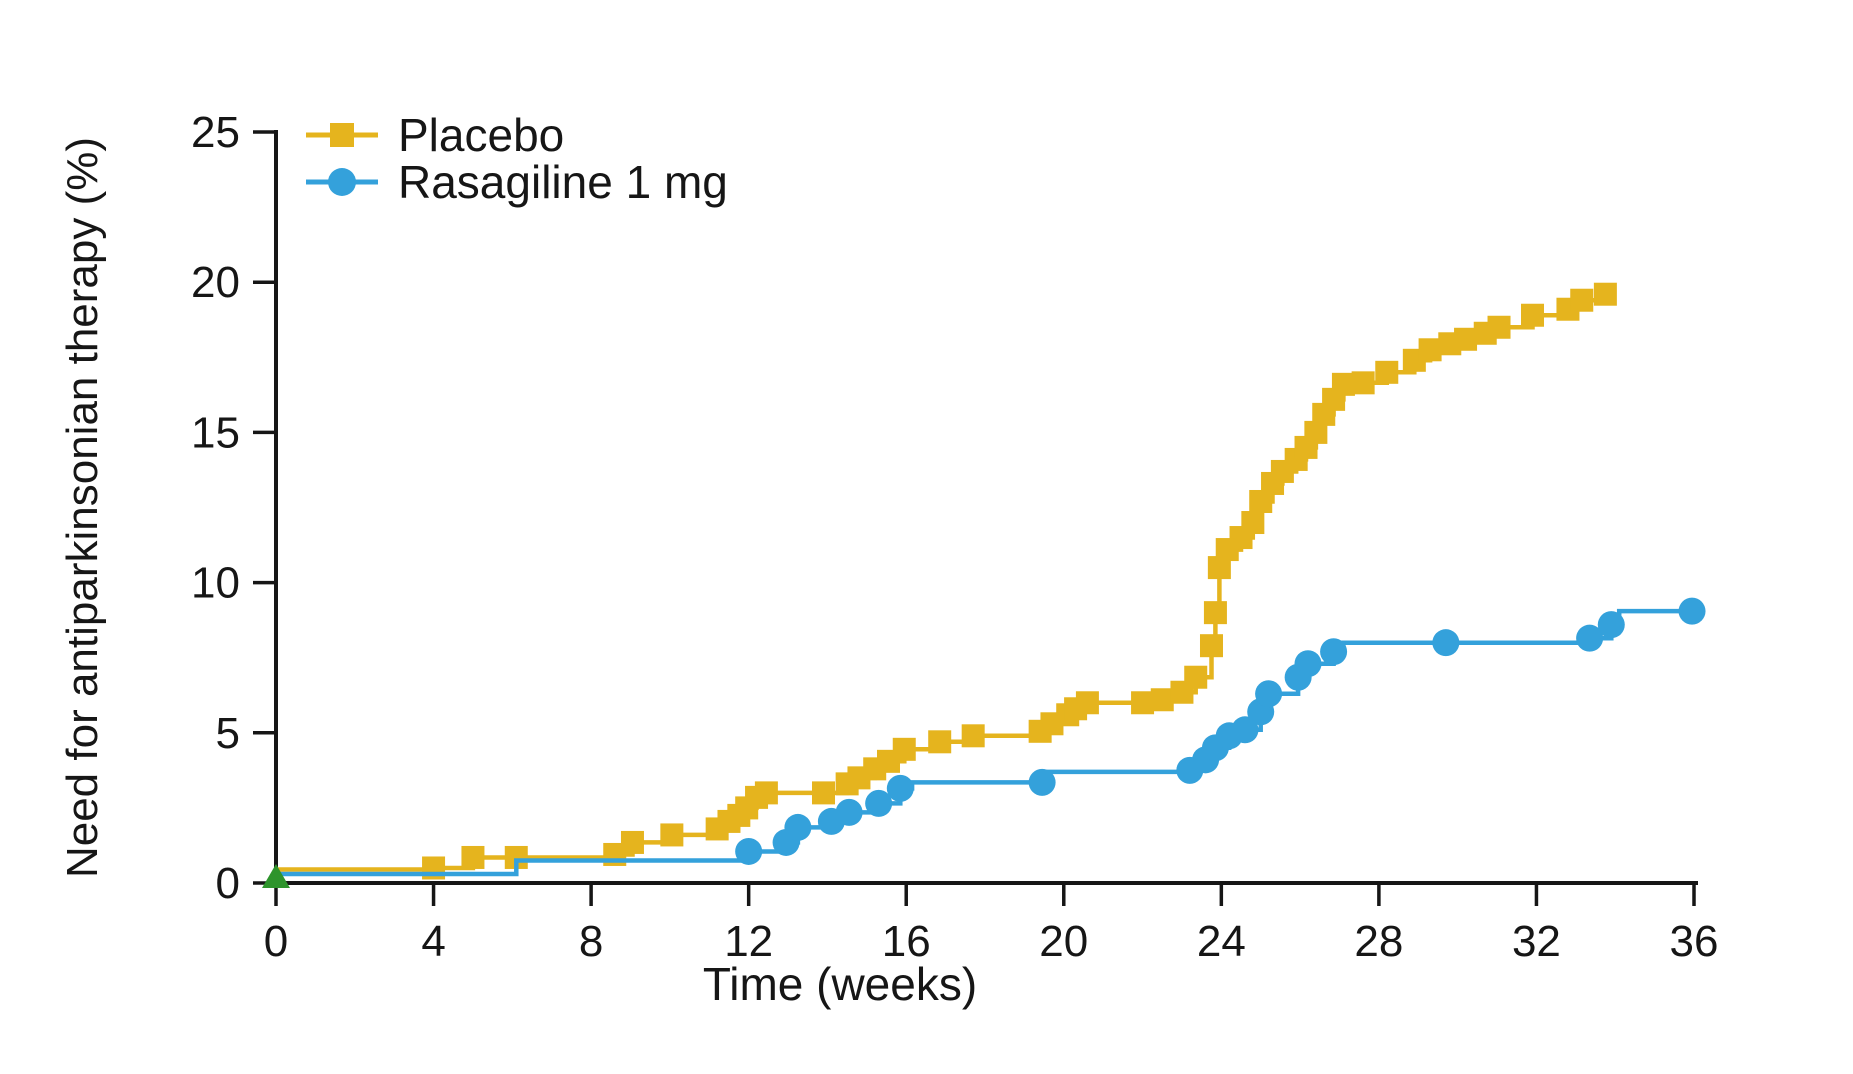  I want to click on y-tick-label: 10, so click(215, 583).